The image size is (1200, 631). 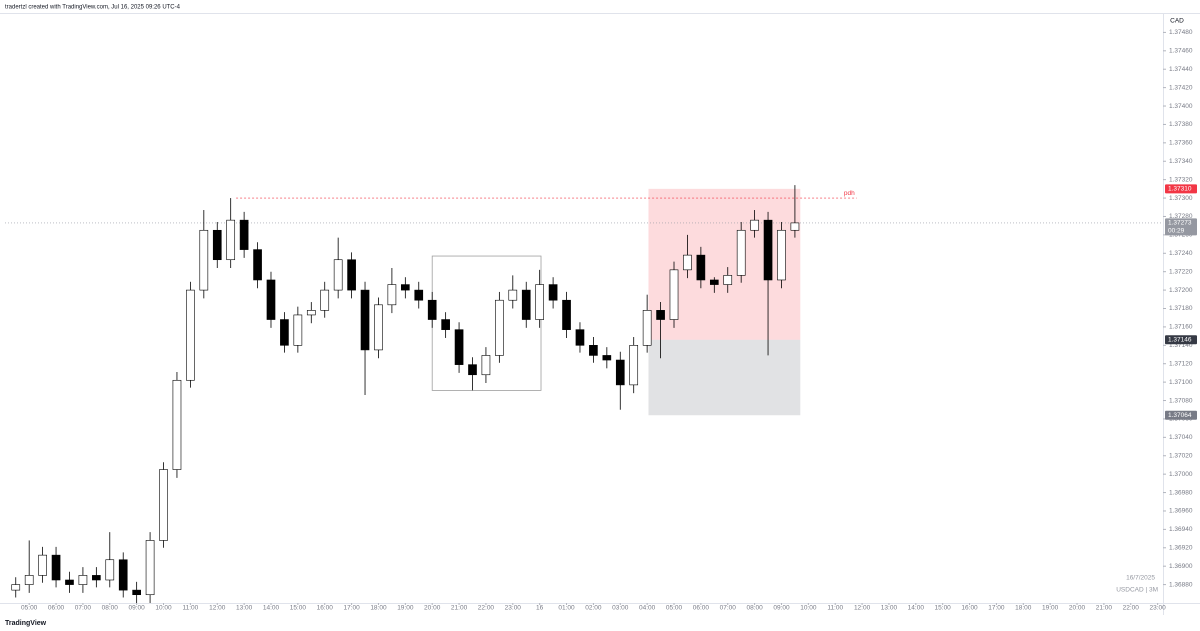 I want to click on y-tick-label: 1.37020, so click(x=1181, y=455).